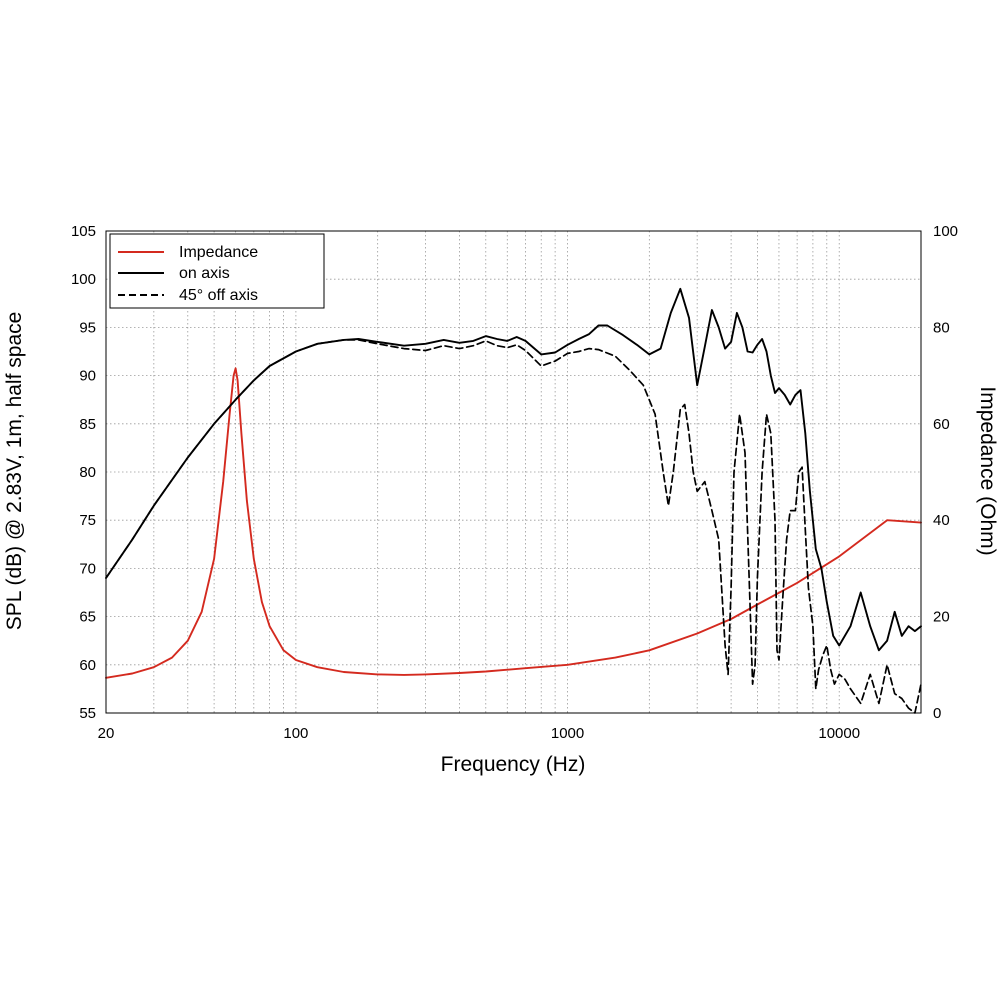  What do you see at coordinates (87, 327) in the screenshot?
I see `y-tick-label: 95` at bounding box center [87, 327].